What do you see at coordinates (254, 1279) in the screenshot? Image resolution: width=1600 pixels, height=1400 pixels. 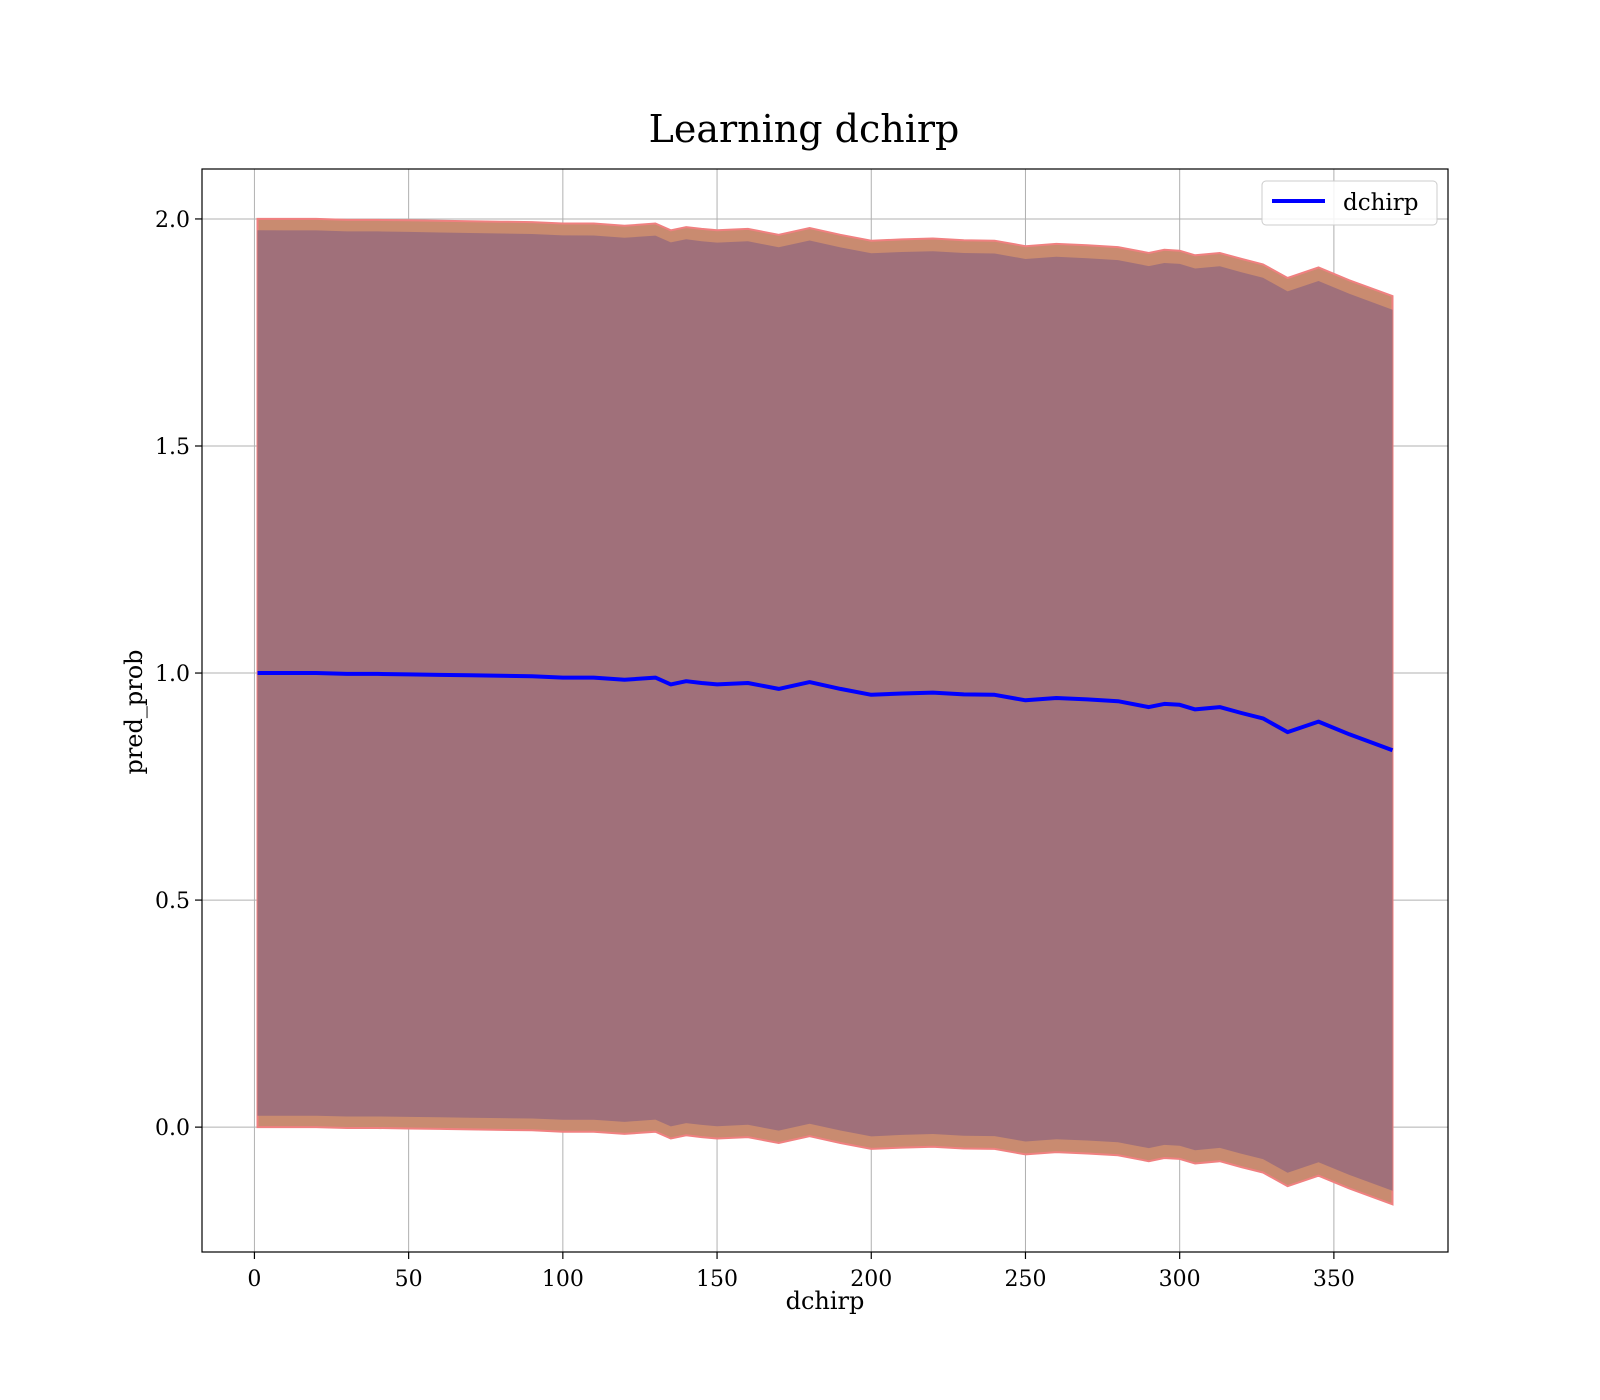 I see `x-tick-label: 0` at bounding box center [254, 1279].